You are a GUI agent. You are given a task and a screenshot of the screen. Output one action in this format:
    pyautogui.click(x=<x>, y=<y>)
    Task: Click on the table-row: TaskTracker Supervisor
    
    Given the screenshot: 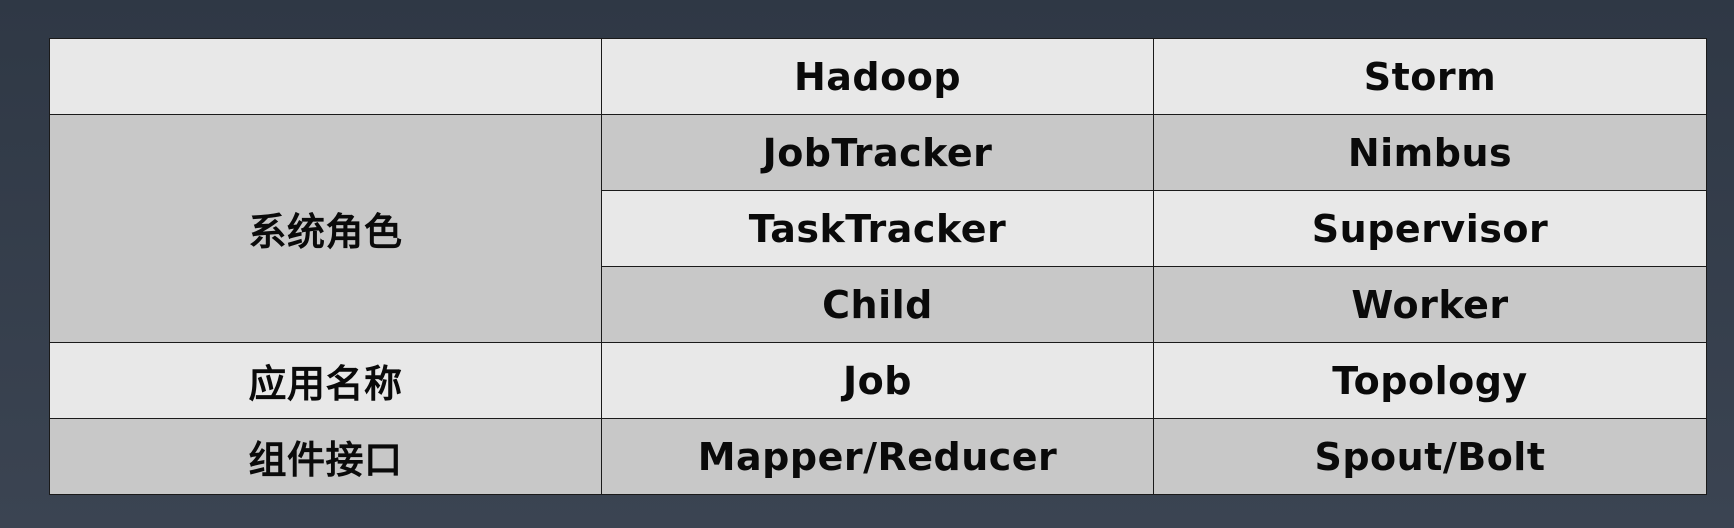 What is the action you would take?
    pyautogui.click(x=878, y=228)
    